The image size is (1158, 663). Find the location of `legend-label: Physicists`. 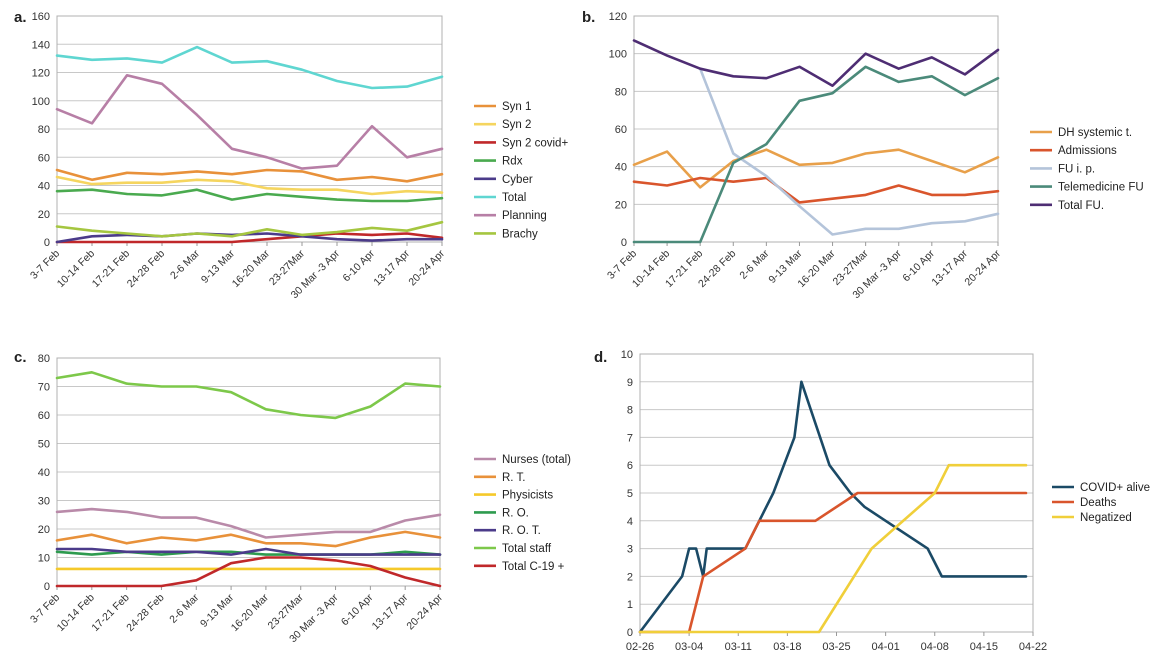

legend-label: Physicists is located at coordinates (527, 496).